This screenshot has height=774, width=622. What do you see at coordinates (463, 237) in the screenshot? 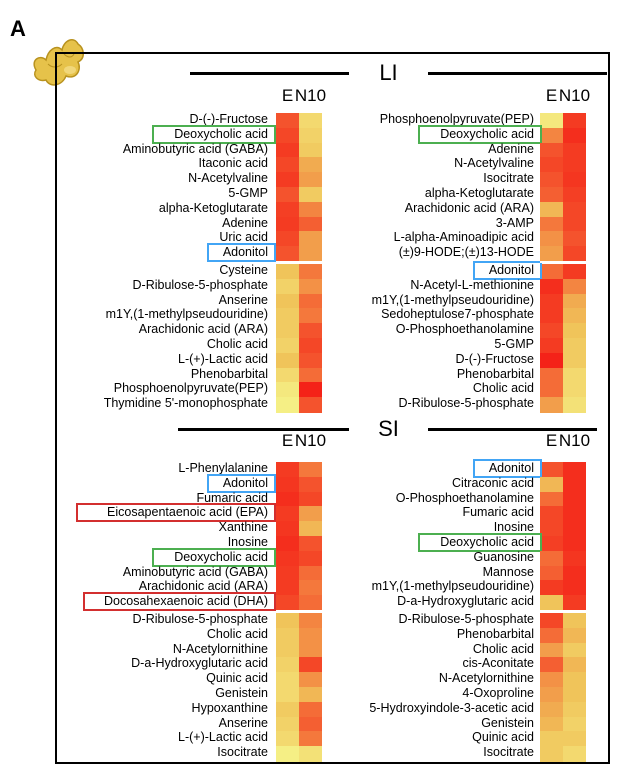
I see `row-label: L-alpha-Aminoadipic acid` at bounding box center [463, 237].